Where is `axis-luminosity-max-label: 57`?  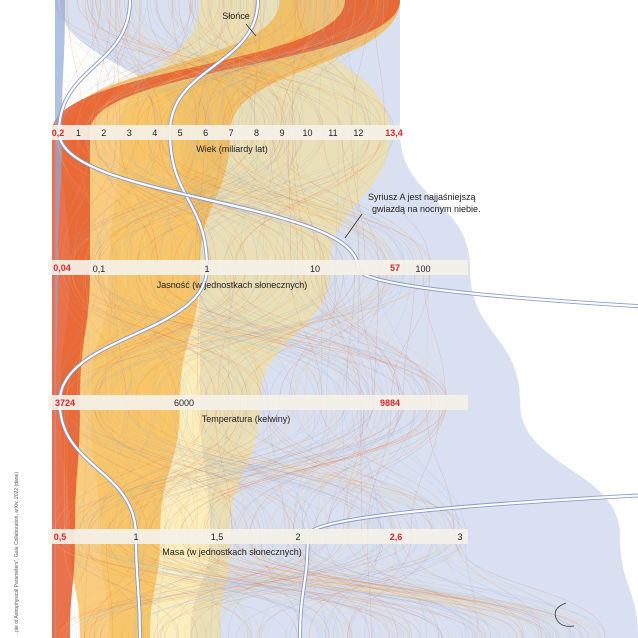 axis-luminosity-max-label: 57 is located at coordinates (395, 268).